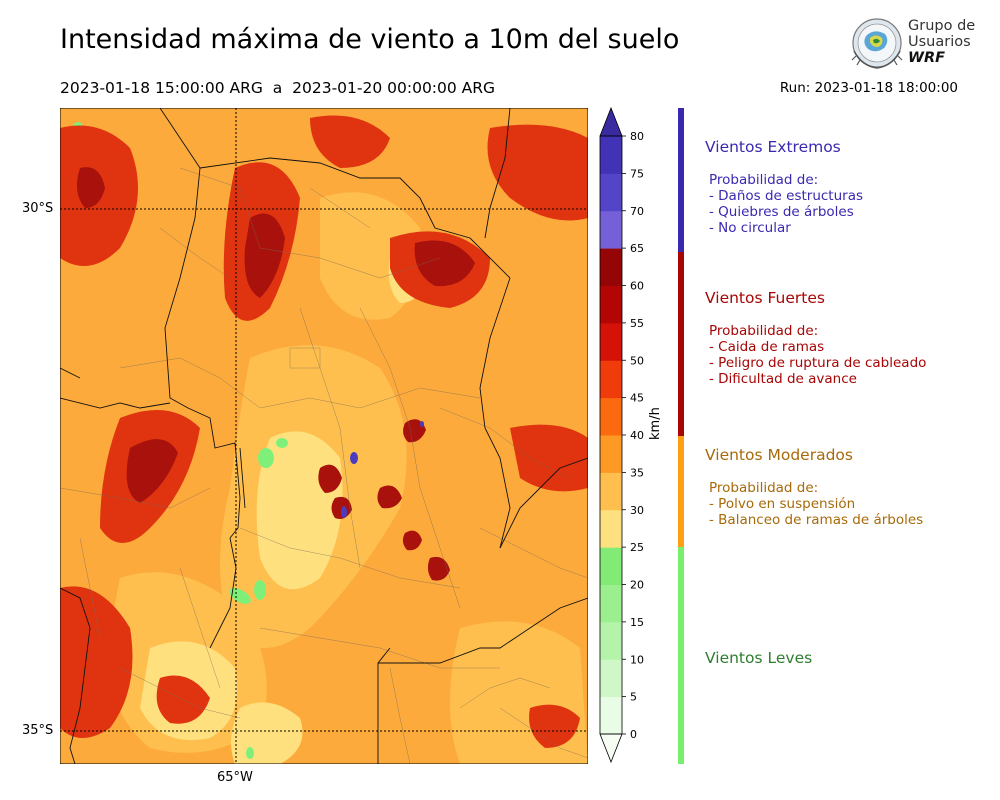 Image resolution: width=1000 pixels, height=800 pixels. What do you see at coordinates (877, 43) in the screenshot?
I see `globe-emblem-icon` at bounding box center [877, 43].